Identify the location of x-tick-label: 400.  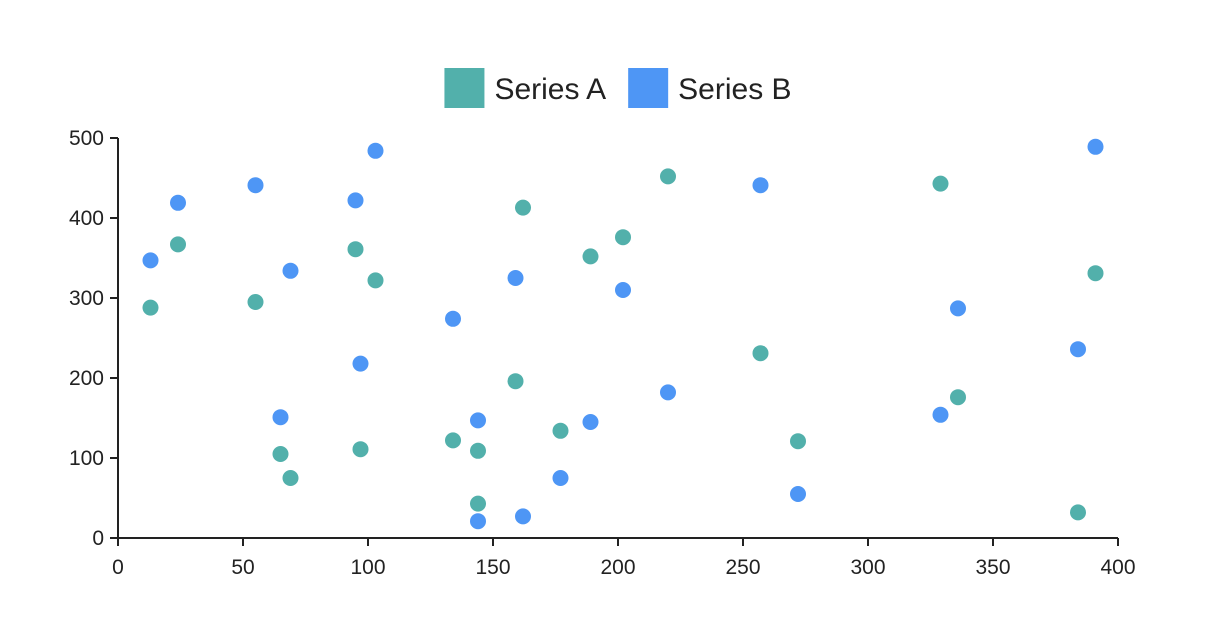
(1117, 567).